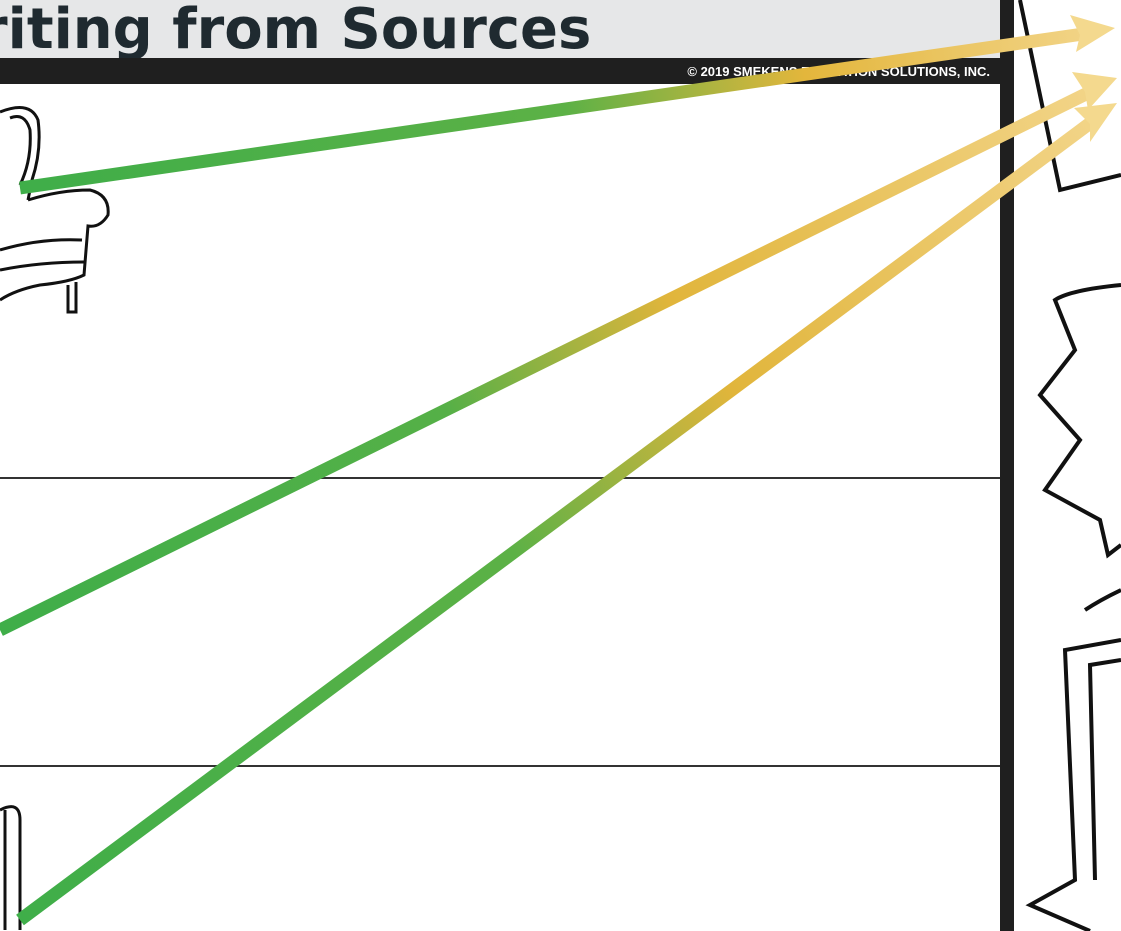 The image size is (1121, 931). I want to click on header-bar, so click(500, 29).